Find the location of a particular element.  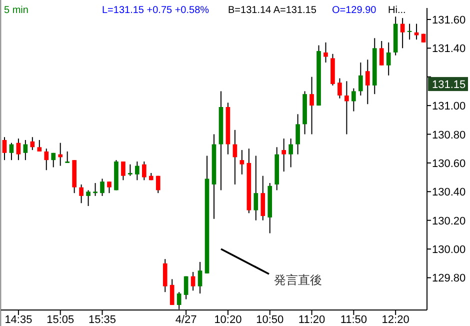

y-tick-label: 131.00 is located at coordinates (449, 106).